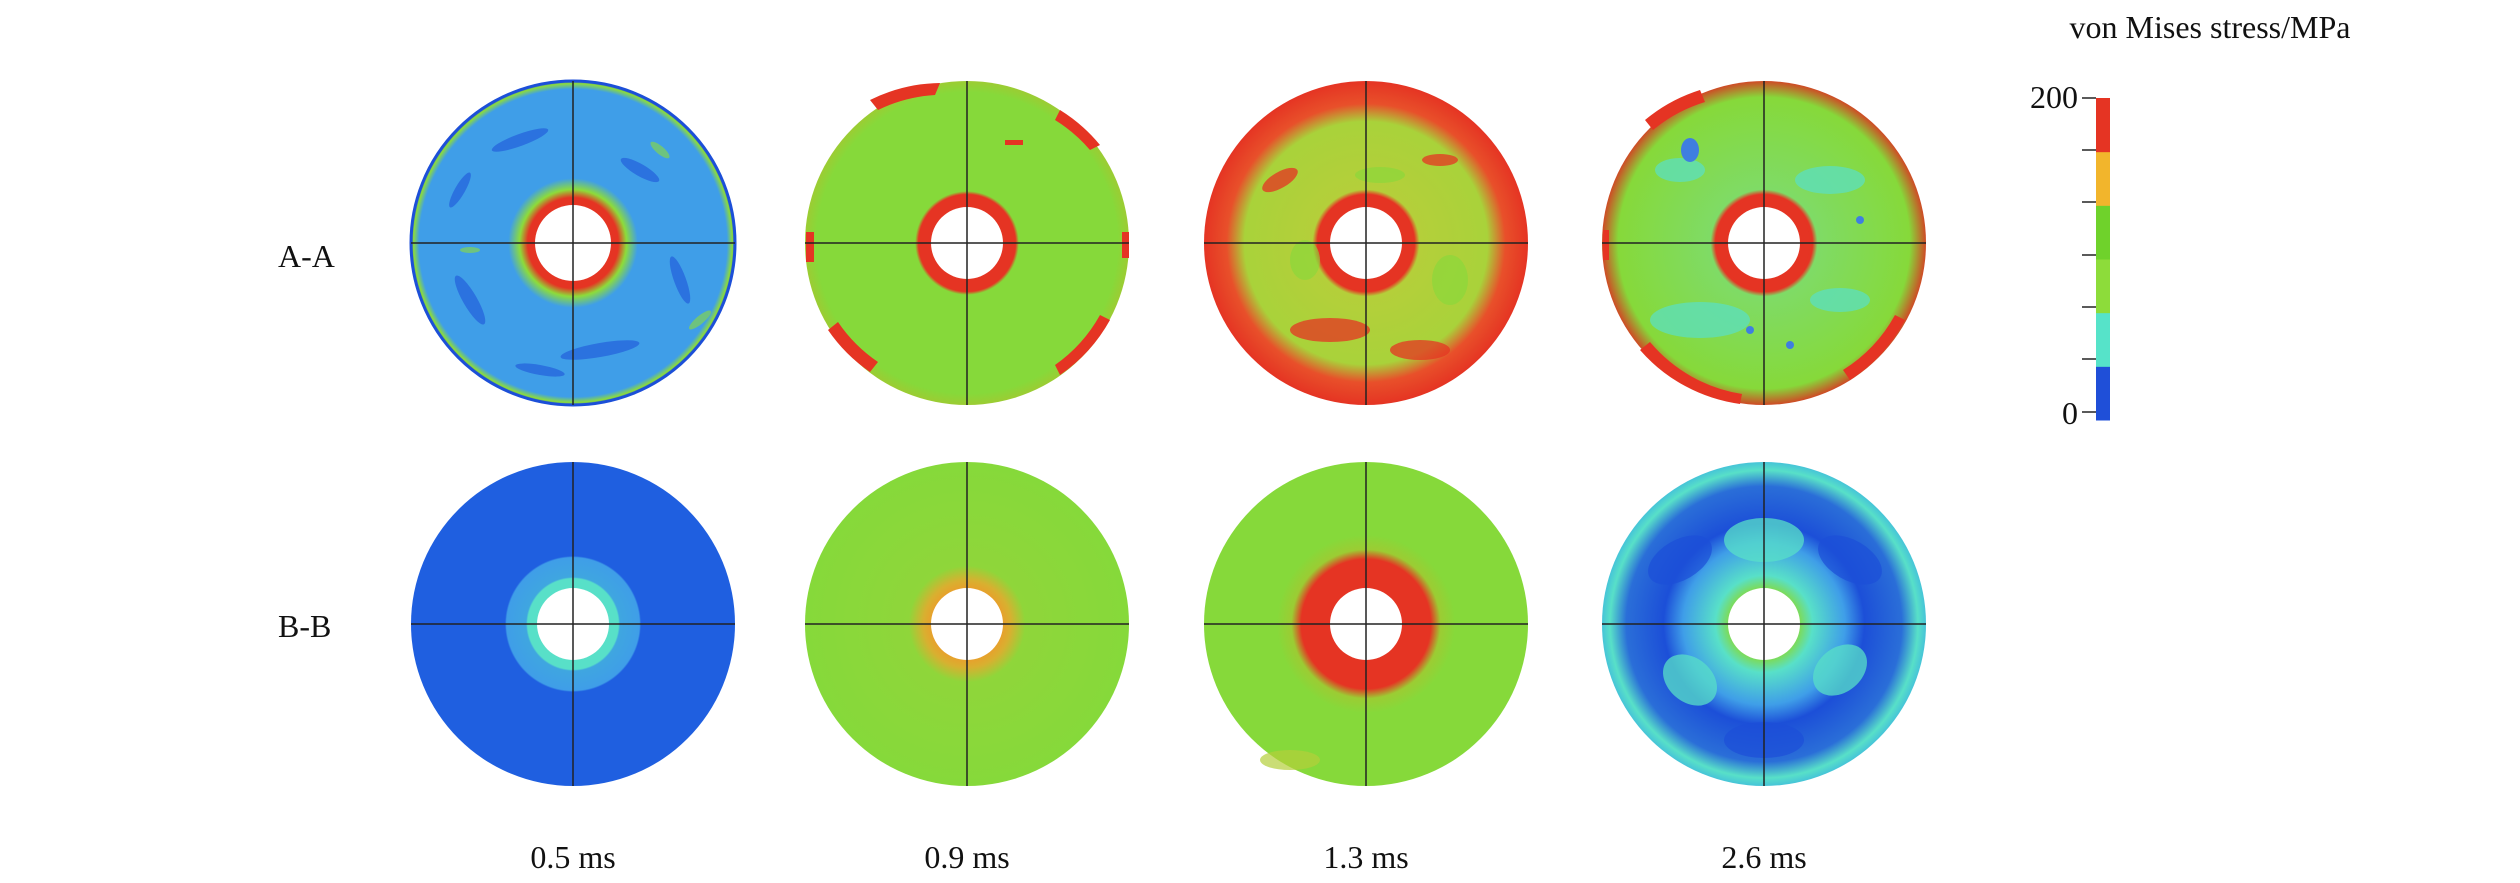  What do you see at coordinates (1365, 857) in the screenshot?
I see `time-label-3: 1.3 ms` at bounding box center [1365, 857].